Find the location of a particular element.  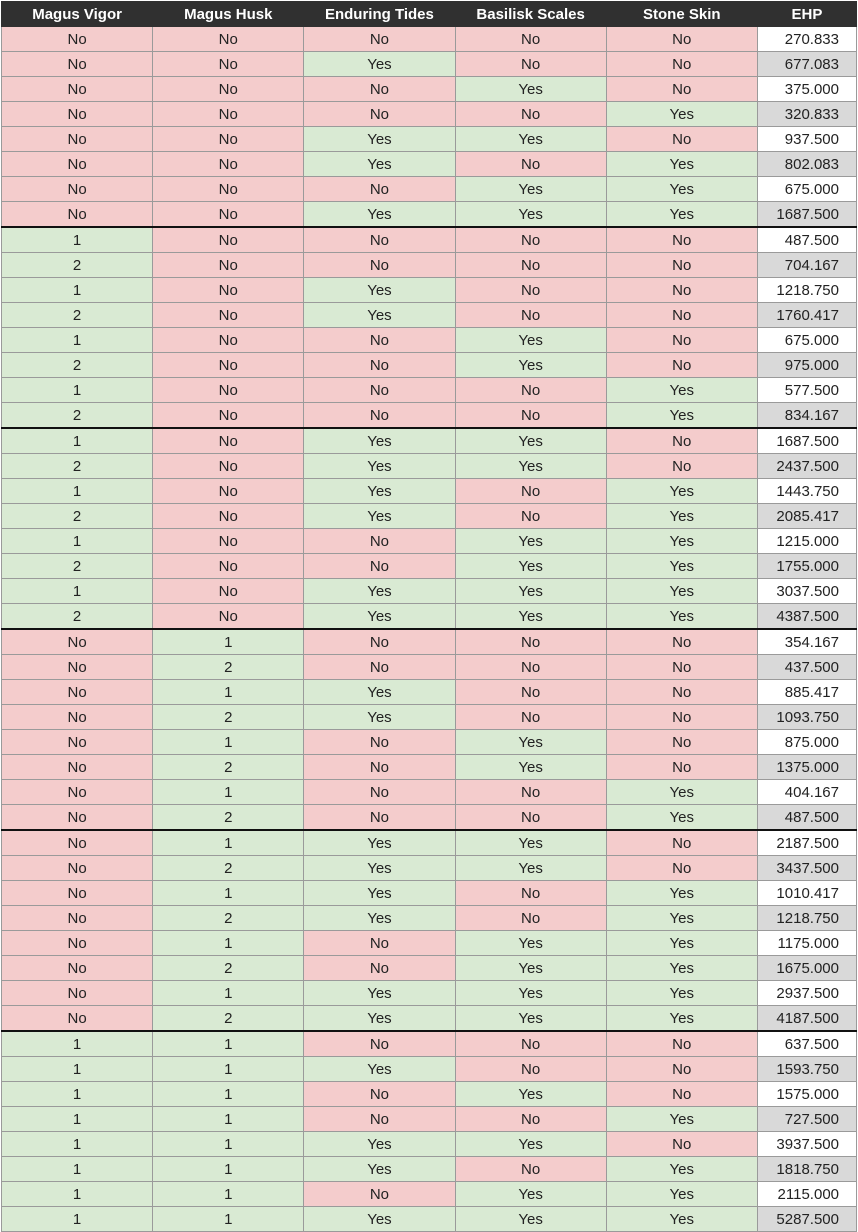

cell-ehp: 437.500 is located at coordinates (807, 667).